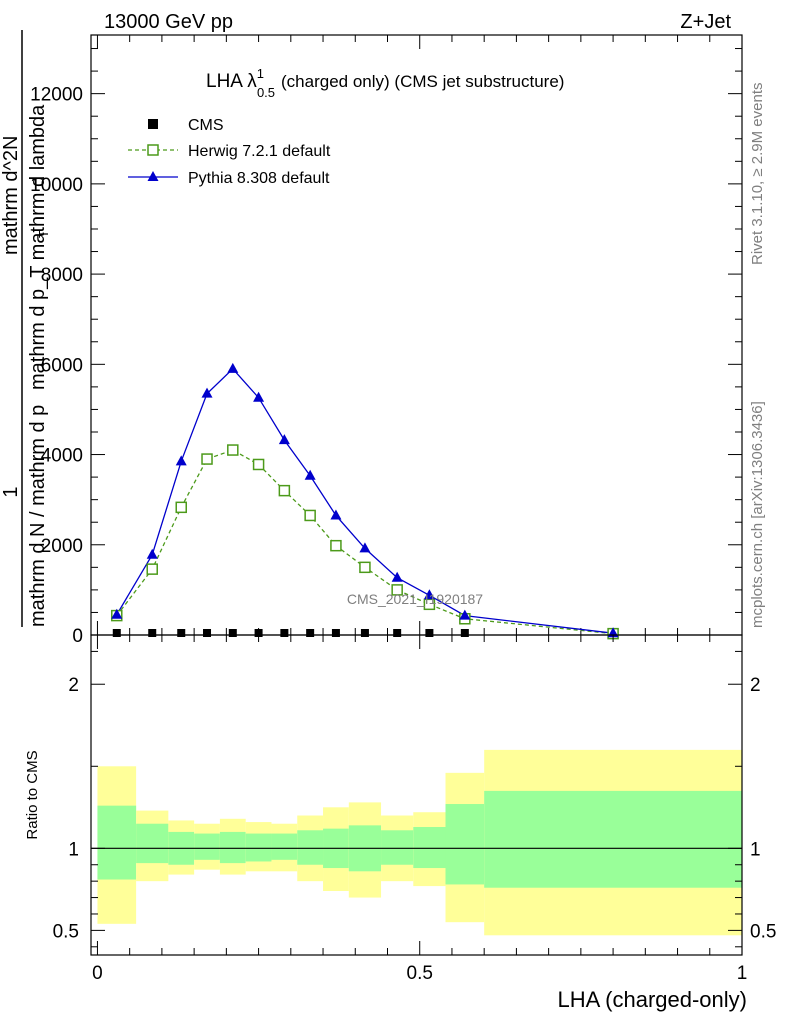 Image resolution: width=786 pixels, height=1024 pixels. What do you see at coordinates (153, 150) in the screenshot?
I see `legend-herwig-marker` at bounding box center [153, 150].